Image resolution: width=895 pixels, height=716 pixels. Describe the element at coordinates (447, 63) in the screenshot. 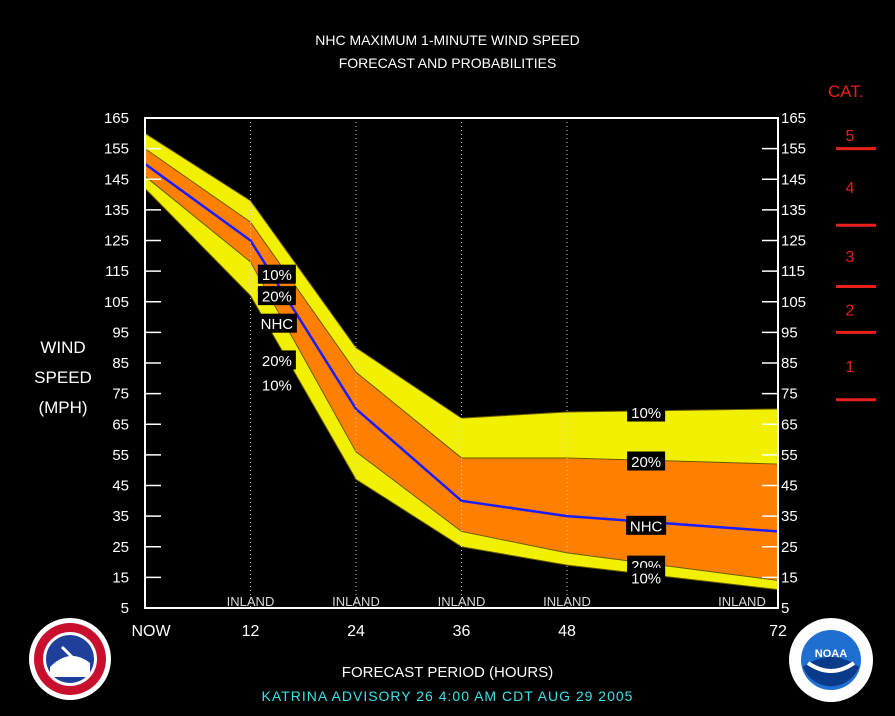

I see `chart-title-line2: FORECAST AND PROBABILITIES` at that location.